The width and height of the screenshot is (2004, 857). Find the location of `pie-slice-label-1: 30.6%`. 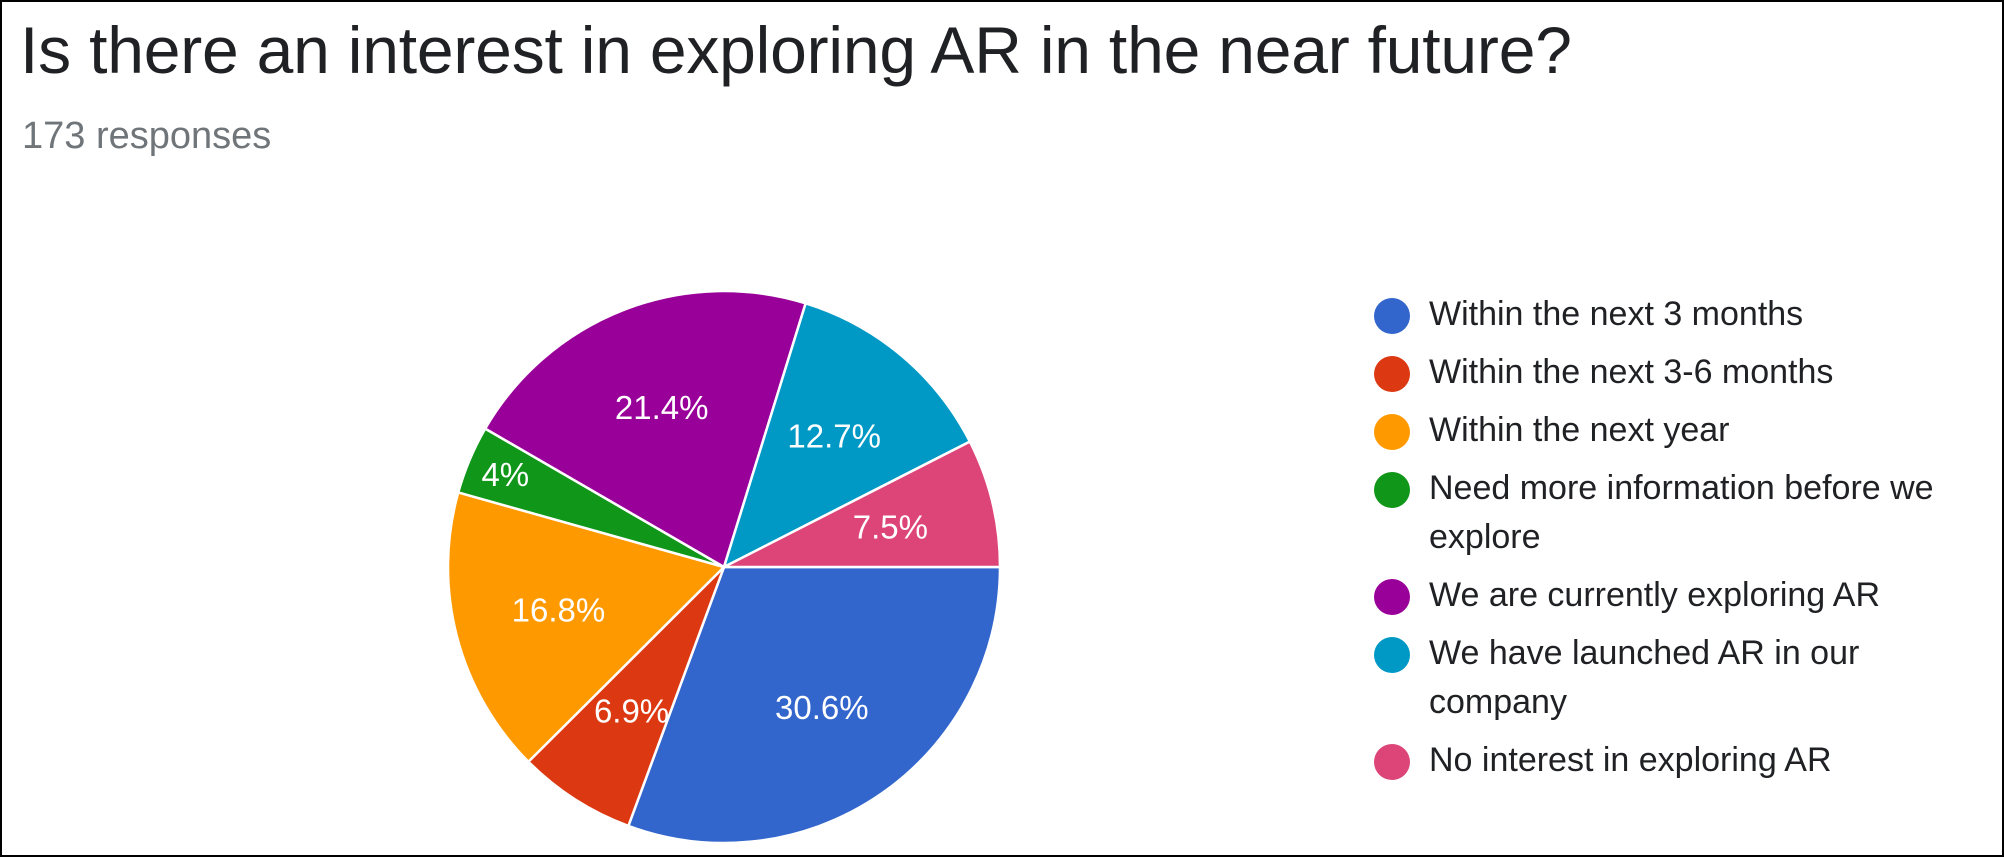

pie-slice-label-1: 30.6% is located at coordinates (822, 707).